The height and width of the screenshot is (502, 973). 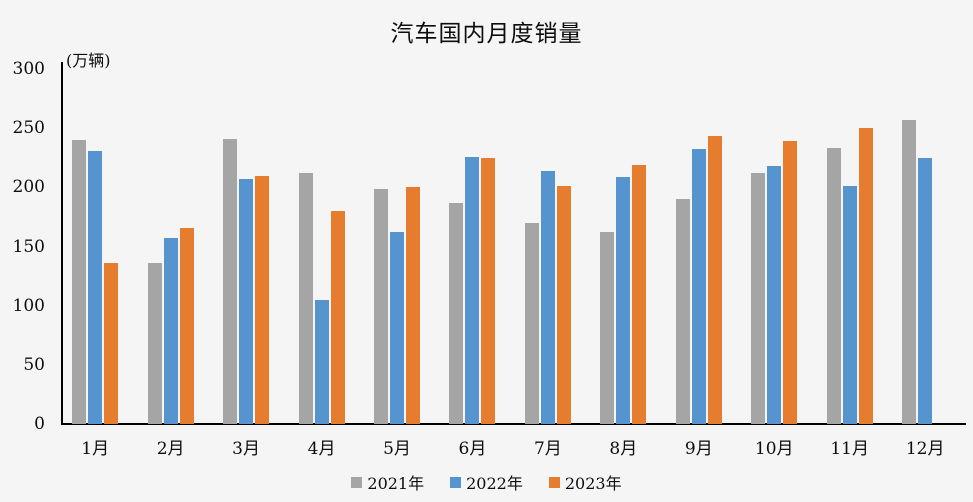 What do you see at coordinates (230, 281) in the screenshot?
I see `bar-2021年-3月` at bounding box center [230, 281].